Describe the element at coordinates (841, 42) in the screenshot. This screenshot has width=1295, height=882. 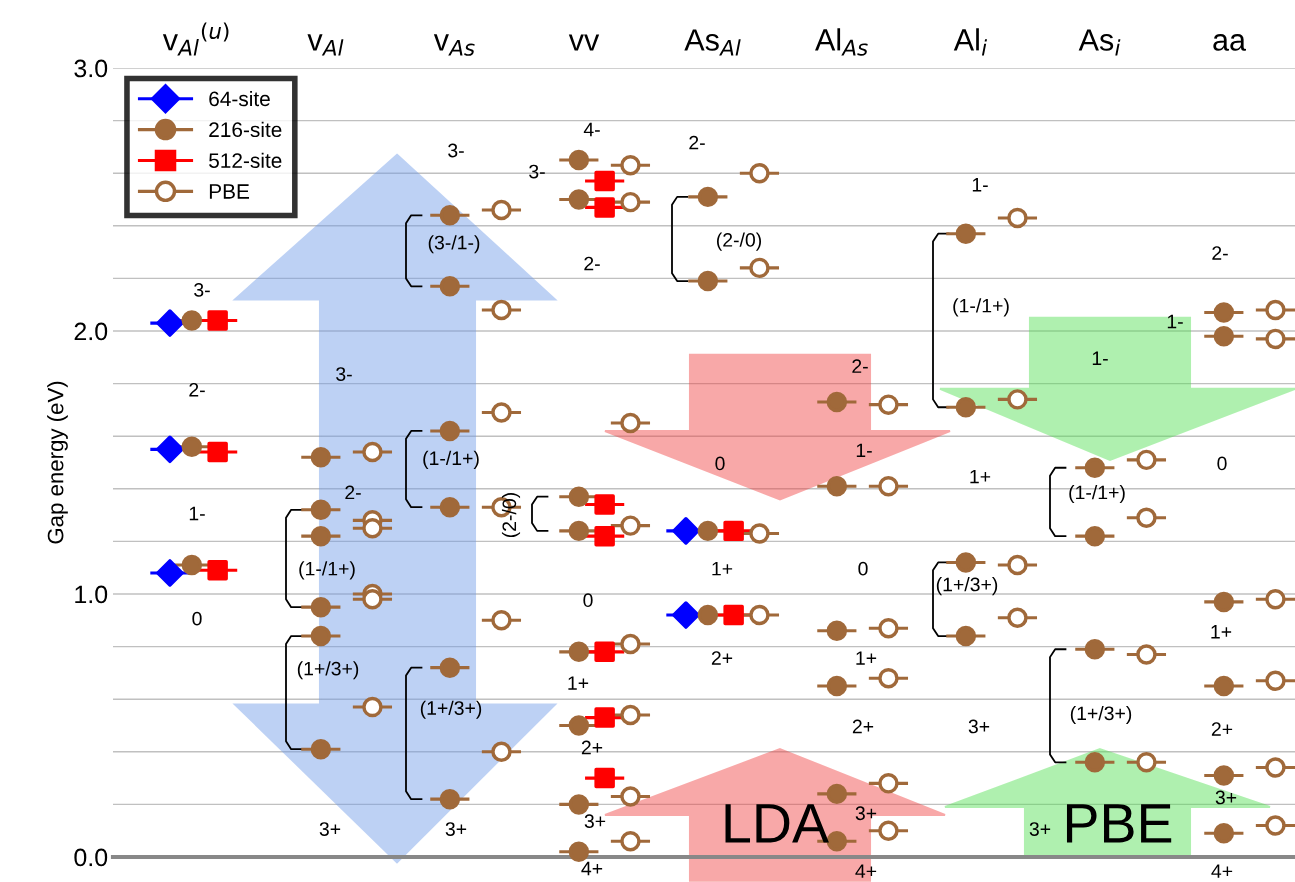
I see `x-tick-label: Al$_{As}$` at that location.